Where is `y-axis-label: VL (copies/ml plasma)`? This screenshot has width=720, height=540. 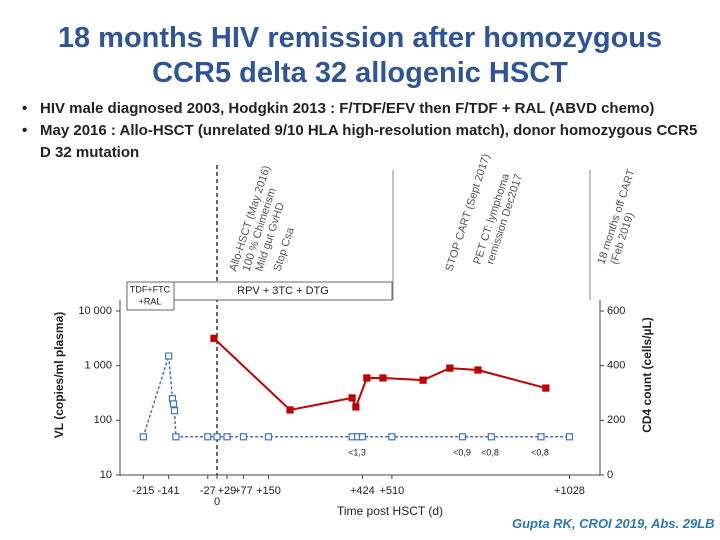
y-axis-label: VL (copies/ml plasma) is located at coordinates (59, 375).